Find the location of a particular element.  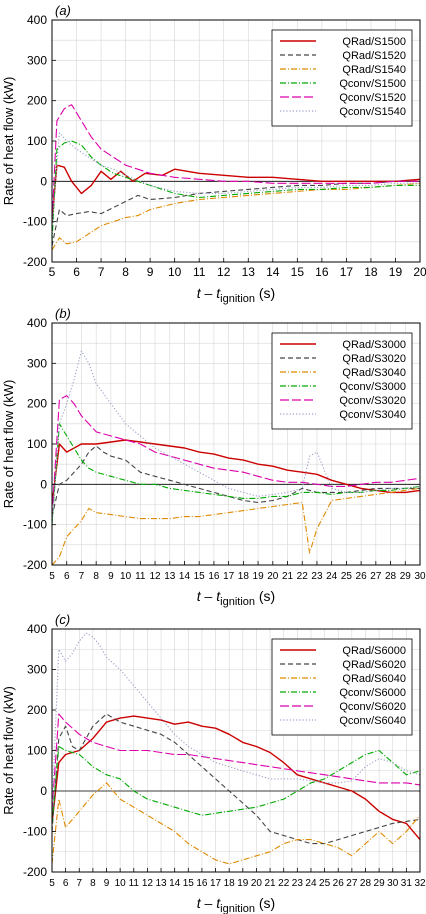

panel-label: (b) is located at coordinates (63, 313).